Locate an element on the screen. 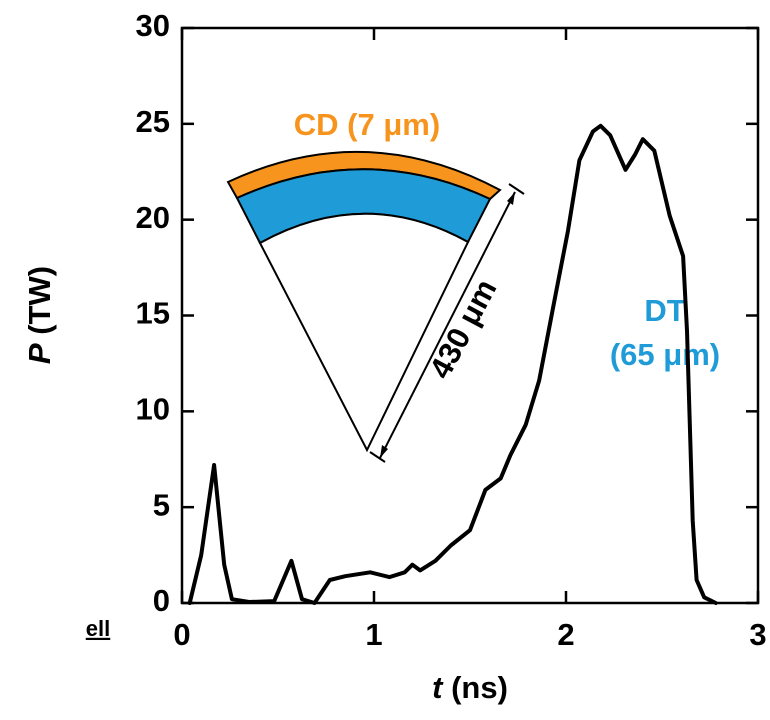 This screenshot has width=770, height=720. y-var: P is located at coordinates (39, 353).